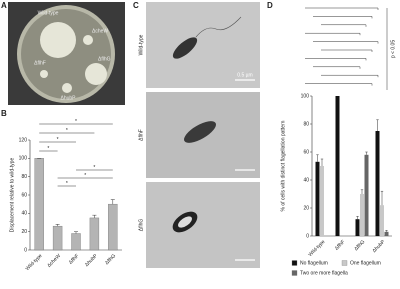 The width and height of the screenshot is (400, 289). I want to click on panel-label: D, so click(270, 5).